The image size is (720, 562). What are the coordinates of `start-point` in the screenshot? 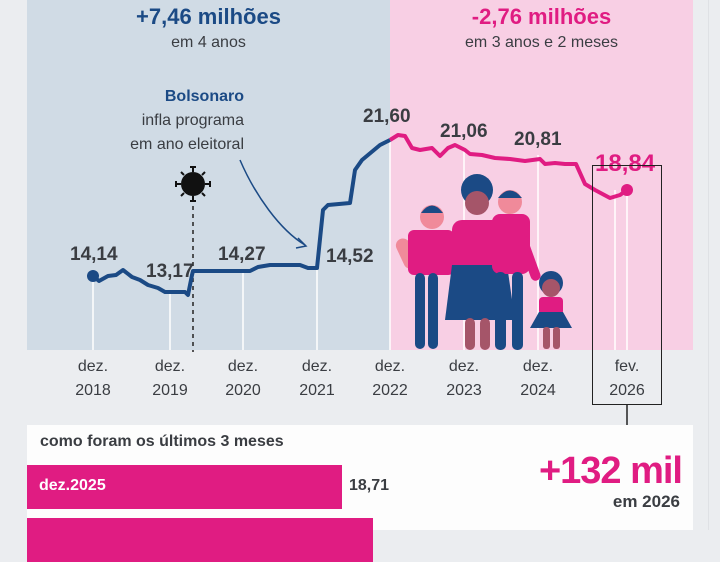 It's located at (93, 276).